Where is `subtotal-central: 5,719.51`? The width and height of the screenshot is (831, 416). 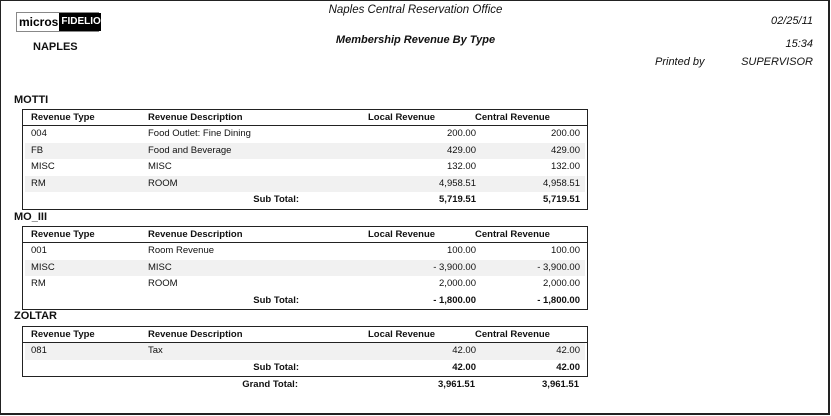
subtotal-central: 5,719.51 is located at coordinates (561, 199).